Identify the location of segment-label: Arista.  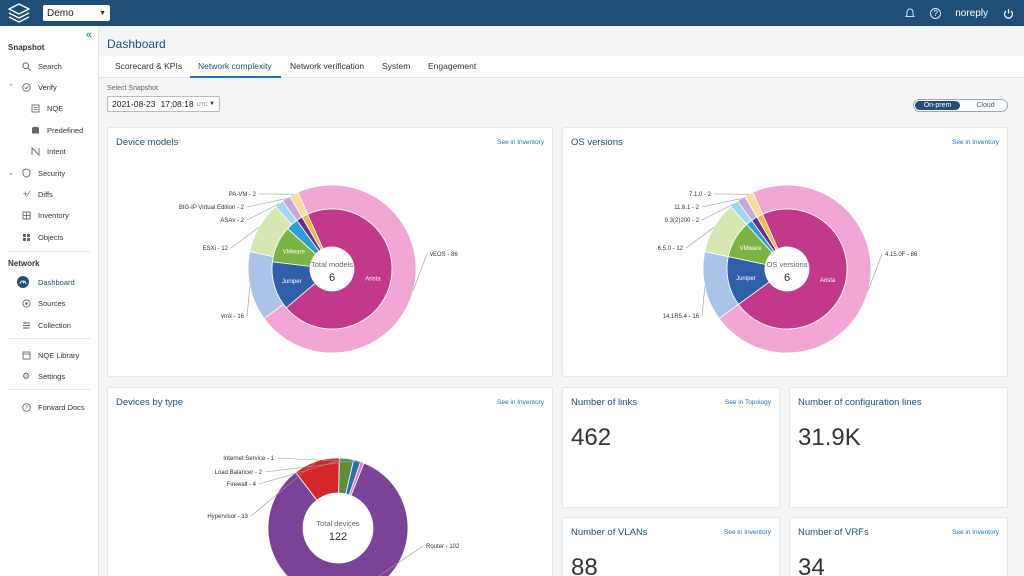
(373, 279).